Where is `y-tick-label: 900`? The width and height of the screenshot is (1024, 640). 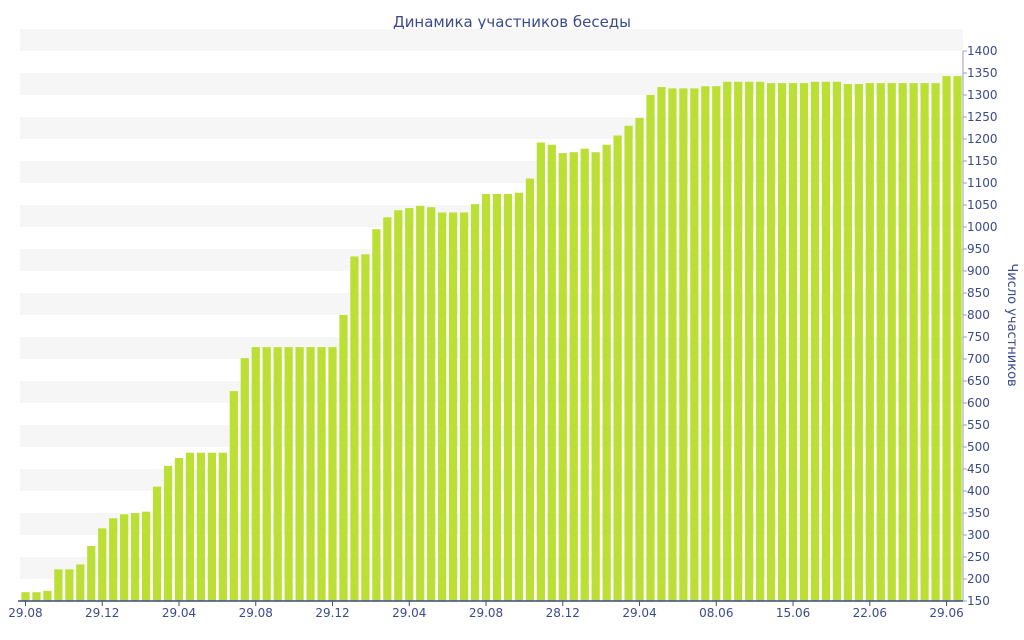
y-tick-label: 900 is located at coordinates (978, 271).